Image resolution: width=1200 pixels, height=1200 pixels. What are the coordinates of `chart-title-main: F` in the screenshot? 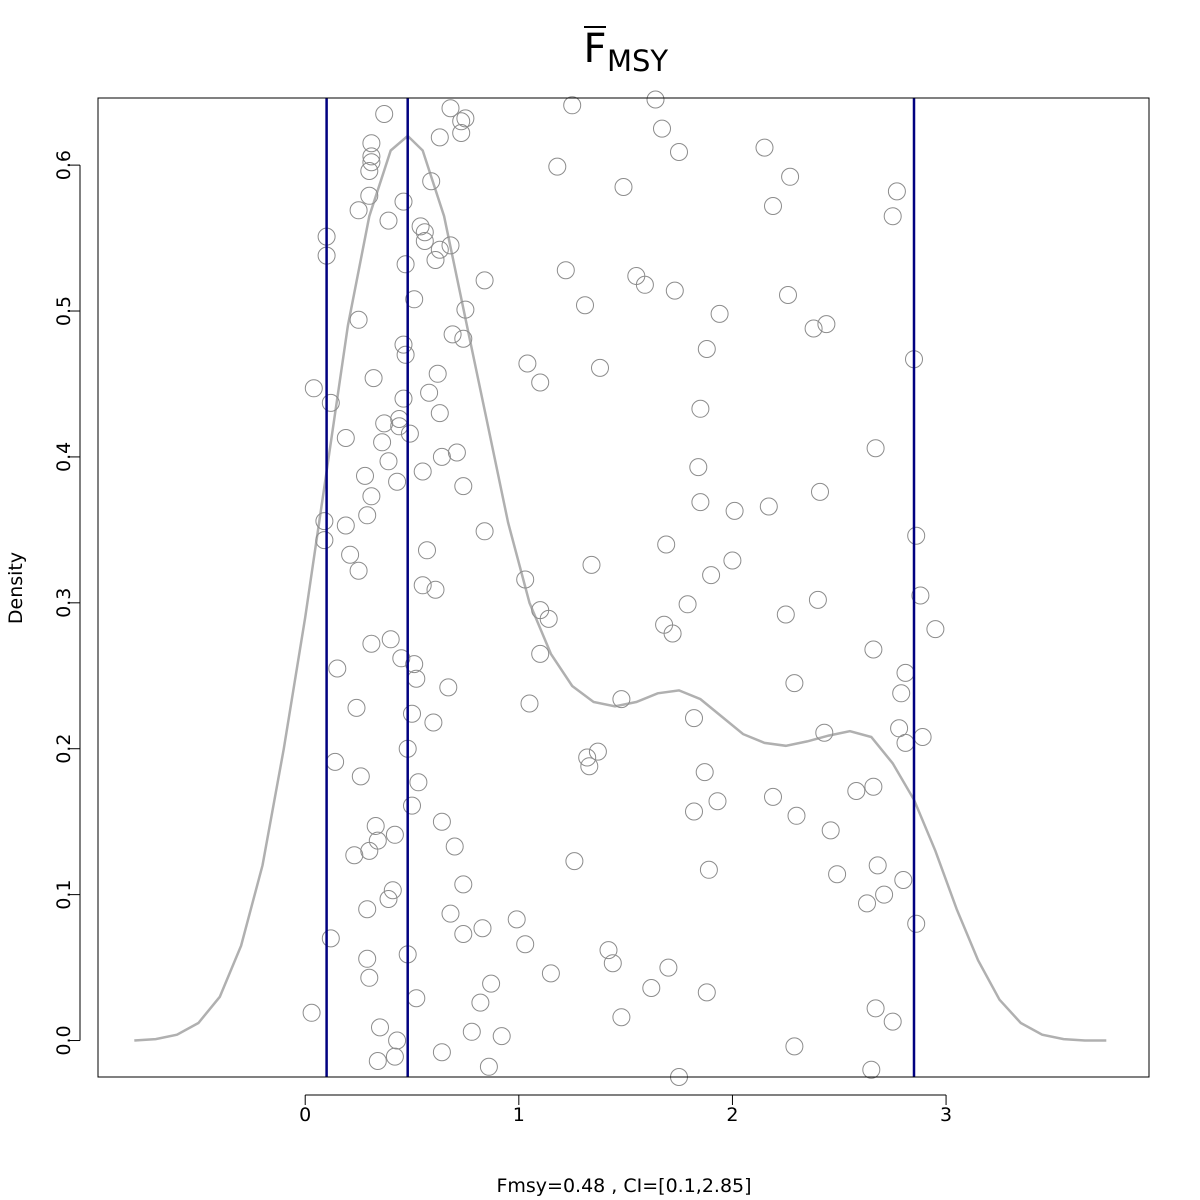 It's located at (594, 49).